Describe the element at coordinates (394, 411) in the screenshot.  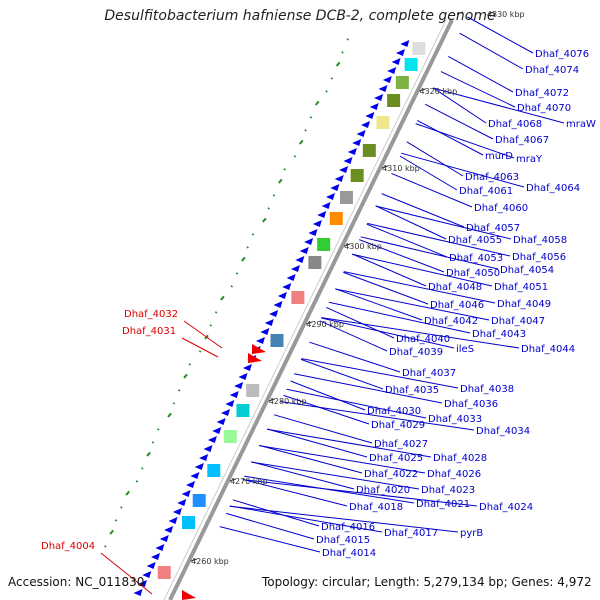
I see `gene-label: Dhaf_4030` at that location.